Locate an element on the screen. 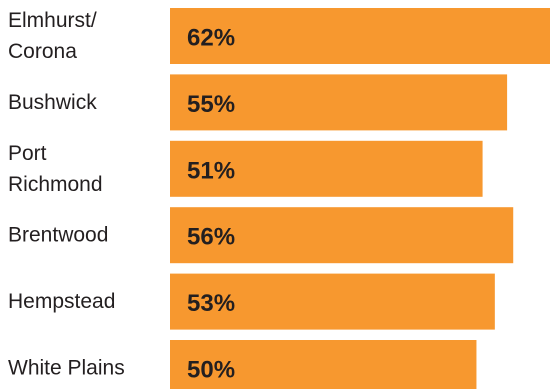 Image resolution: width=551 pixels, height=389 pixels. category-label-line: Richmond is located at coordinates (55, 184).